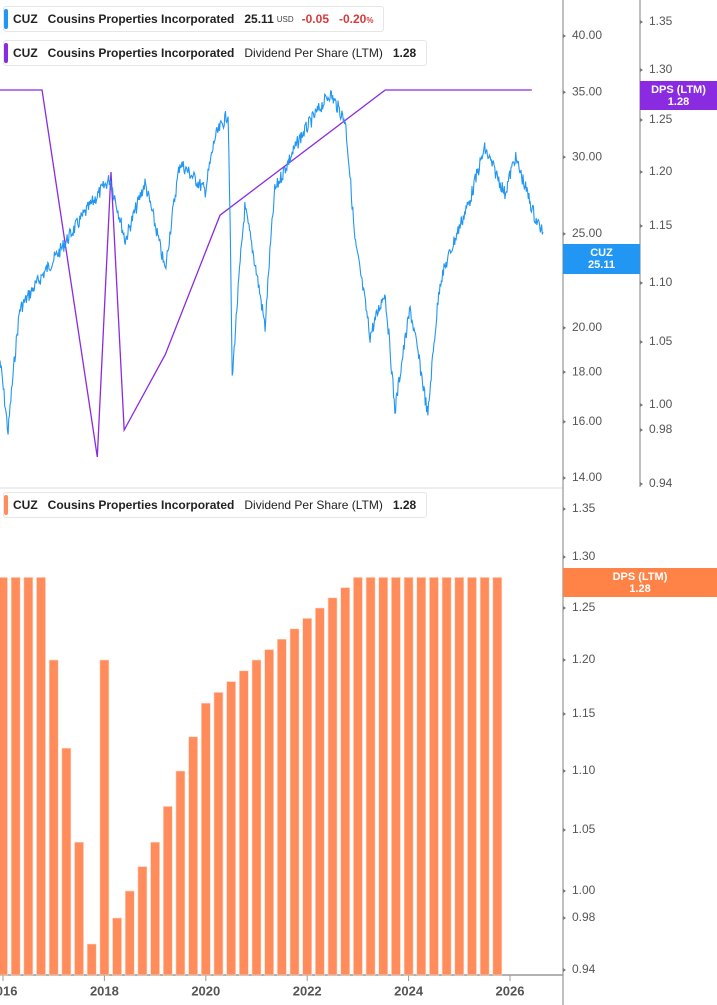 The width and height of the screenshot is (717, 1005). What do you see at coordinates (661, 69) in the screenshot?
I see `dps-axis-label: 1.30` at bounding box center [661, 69].